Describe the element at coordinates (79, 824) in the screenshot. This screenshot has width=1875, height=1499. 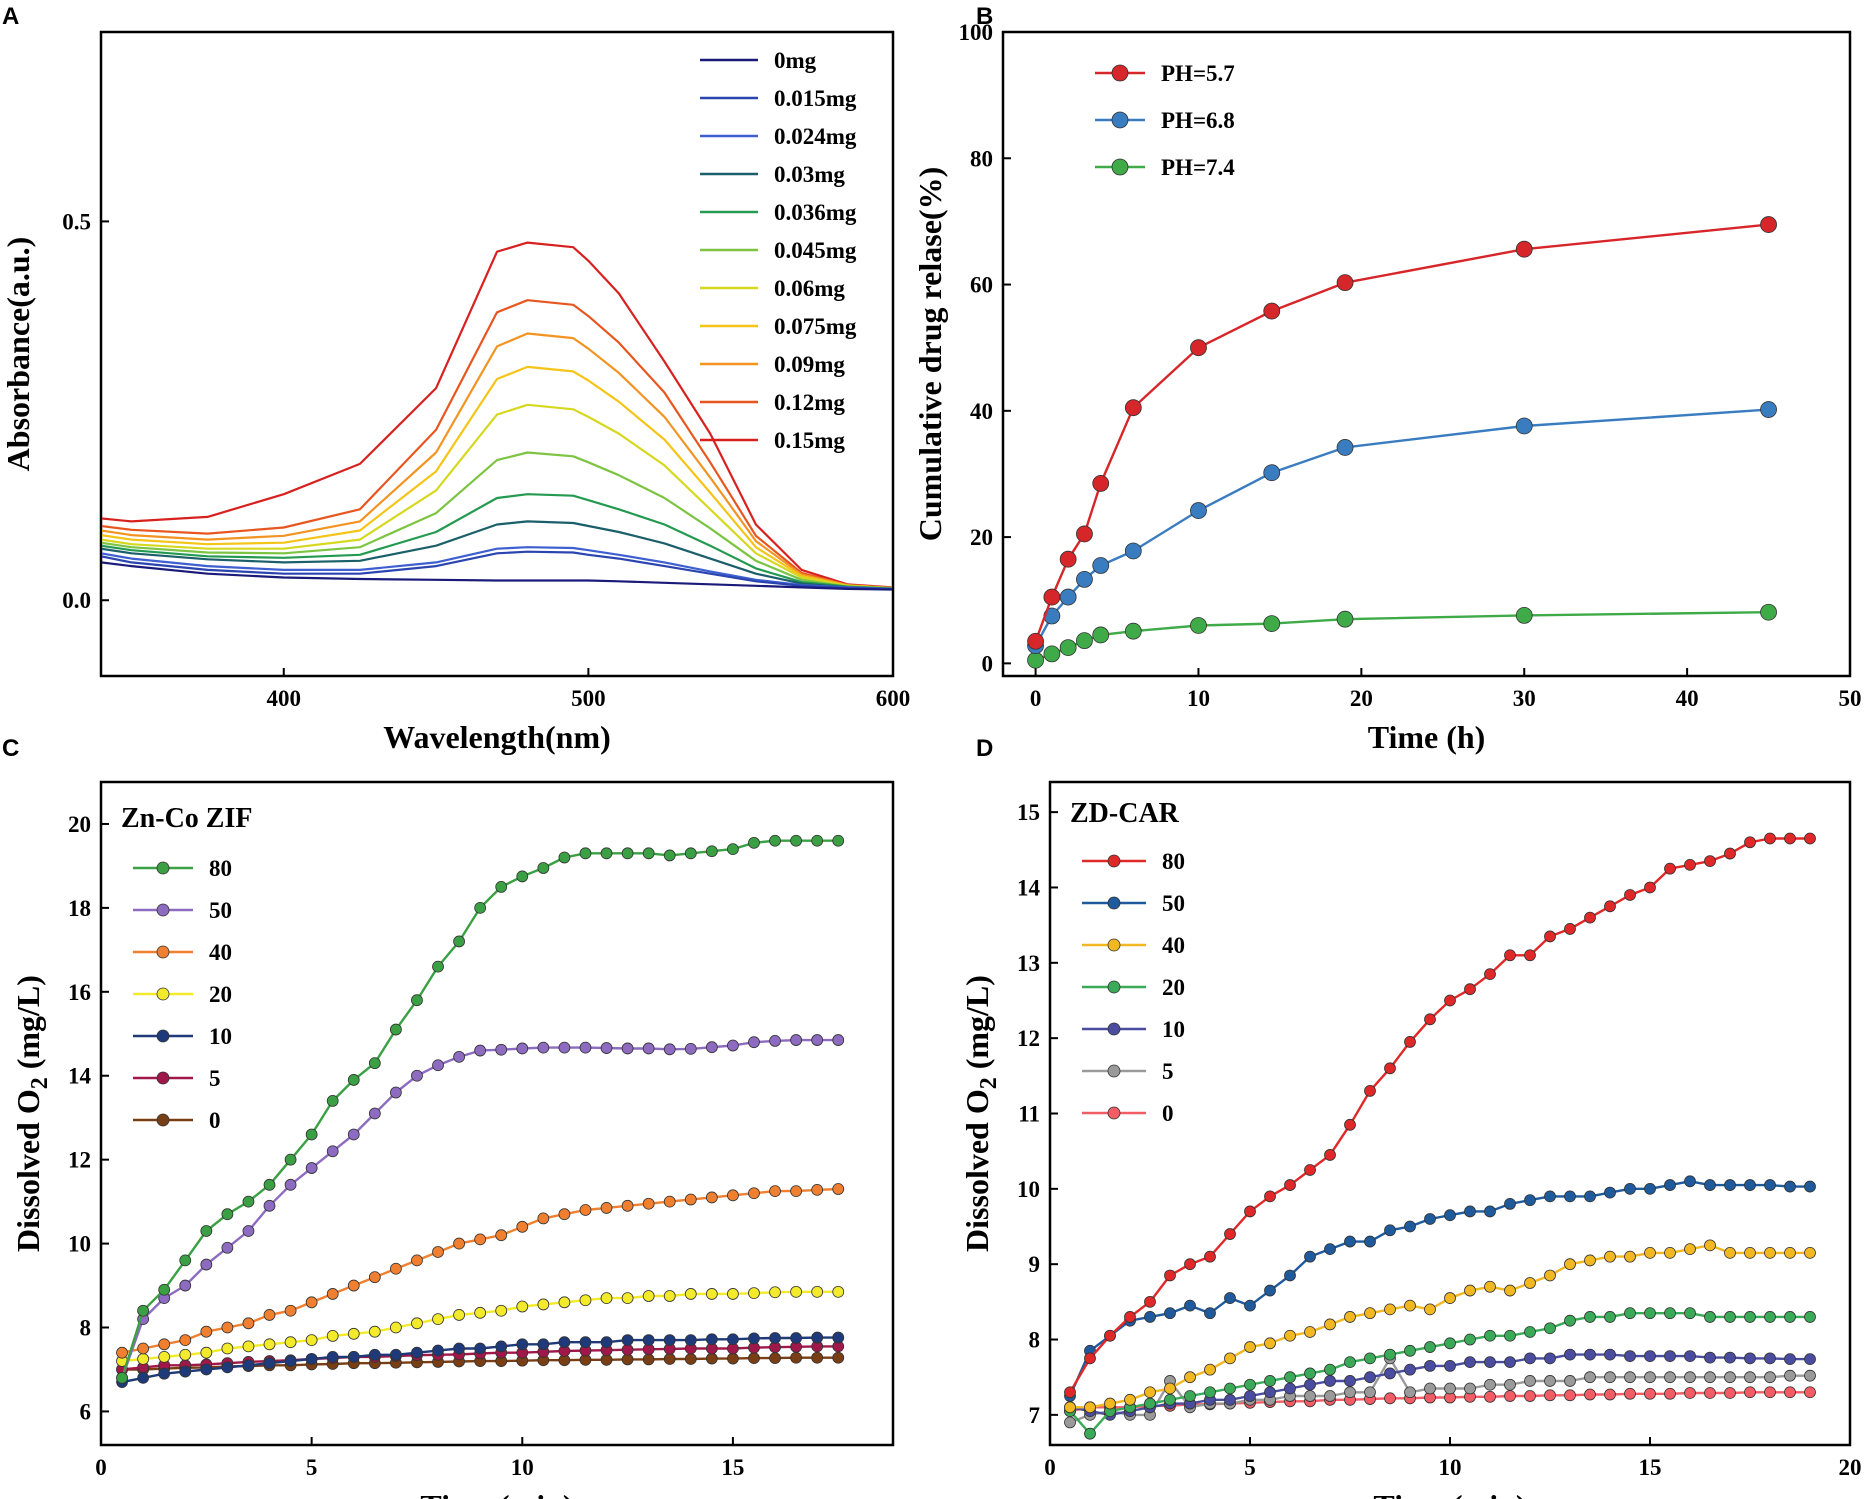
I see `y-tick-label: 20` at that location.